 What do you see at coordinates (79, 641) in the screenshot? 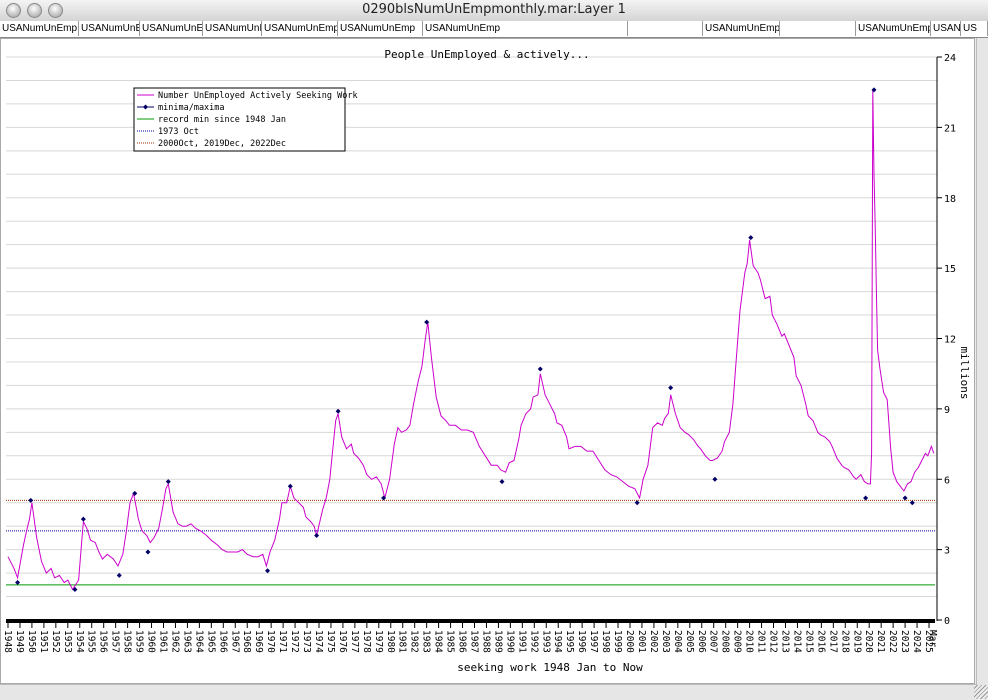
I see `x-tick-label: 1954` at bounding box center [79, 641].